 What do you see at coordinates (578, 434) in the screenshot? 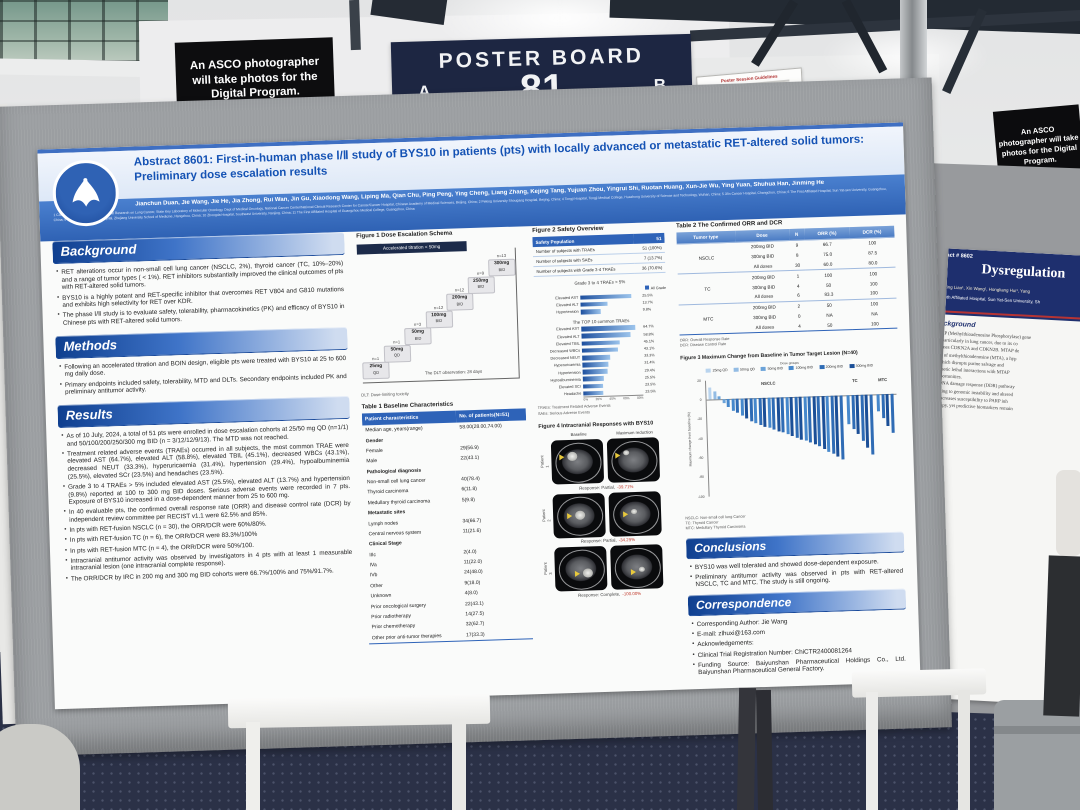
I see `figure4-col-baseline: Baseline` at bounding box center [578, 434].